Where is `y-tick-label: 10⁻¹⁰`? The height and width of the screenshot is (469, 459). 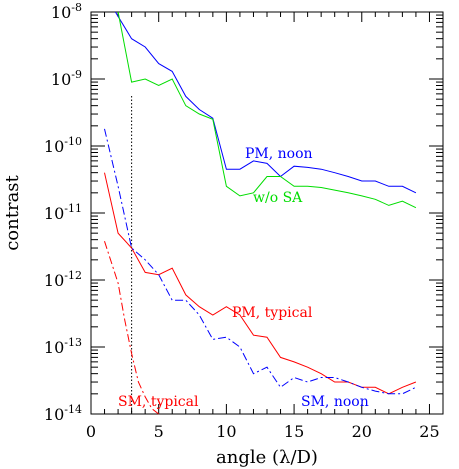 y-tick-label: 10⁻¹⁰ is located at coordinates (63, 145).